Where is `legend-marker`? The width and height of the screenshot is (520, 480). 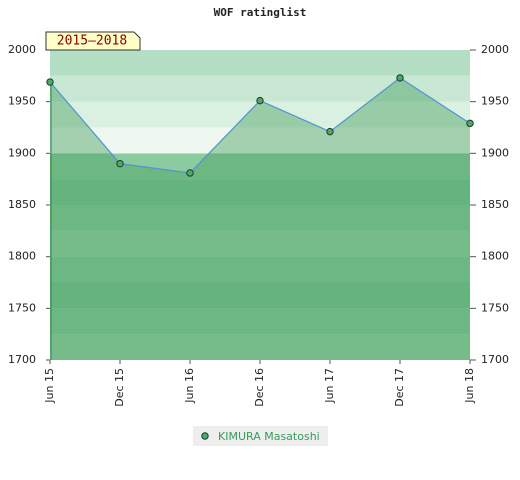
legend-marker is located at coordinates (205, 436).